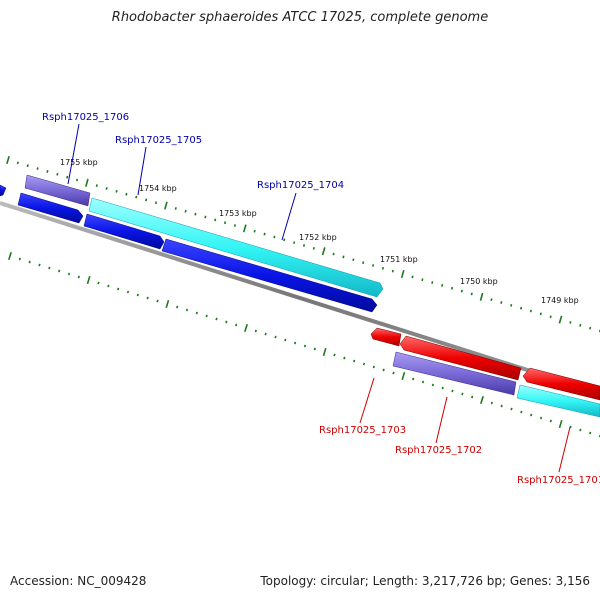  I want to click on gene-label-1703: Rsph17025_1703, so click(362, 430).